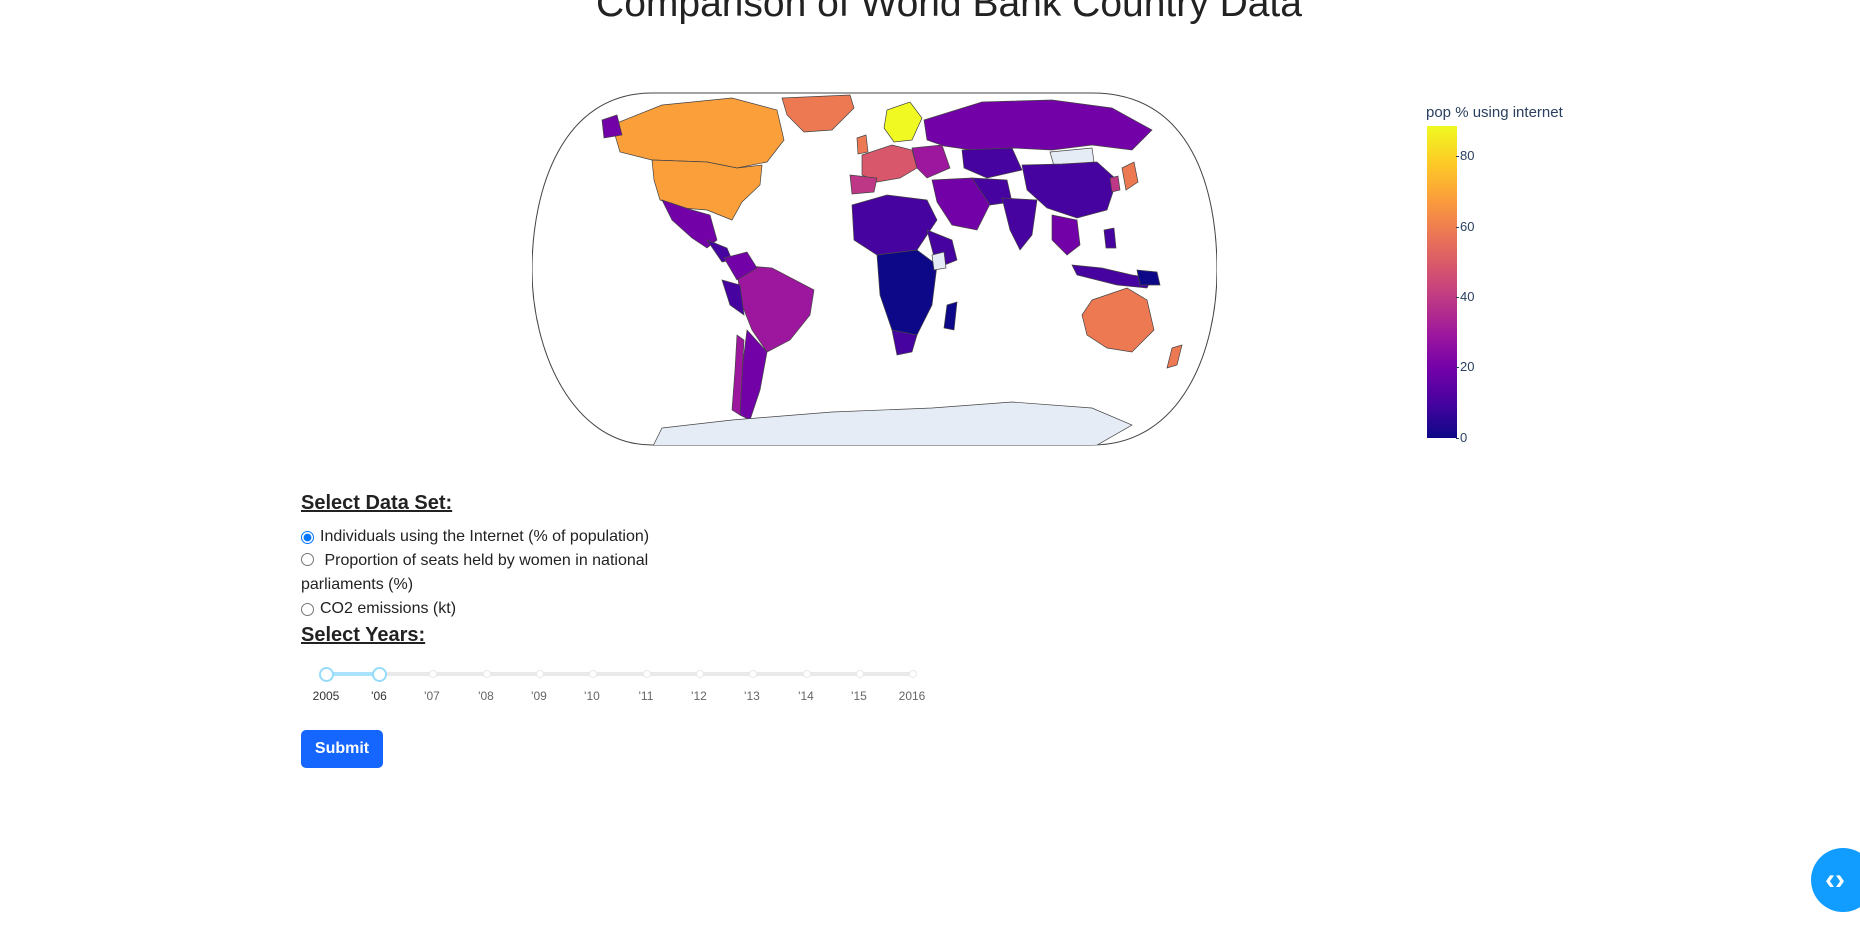 The height and width of the screenshot is (932, 1860). What do you see at coordinates (388, 608) in the screenshot?
I see `dataset-option-label: CO2 emissions (kt)` at bounding box center [388, 608].